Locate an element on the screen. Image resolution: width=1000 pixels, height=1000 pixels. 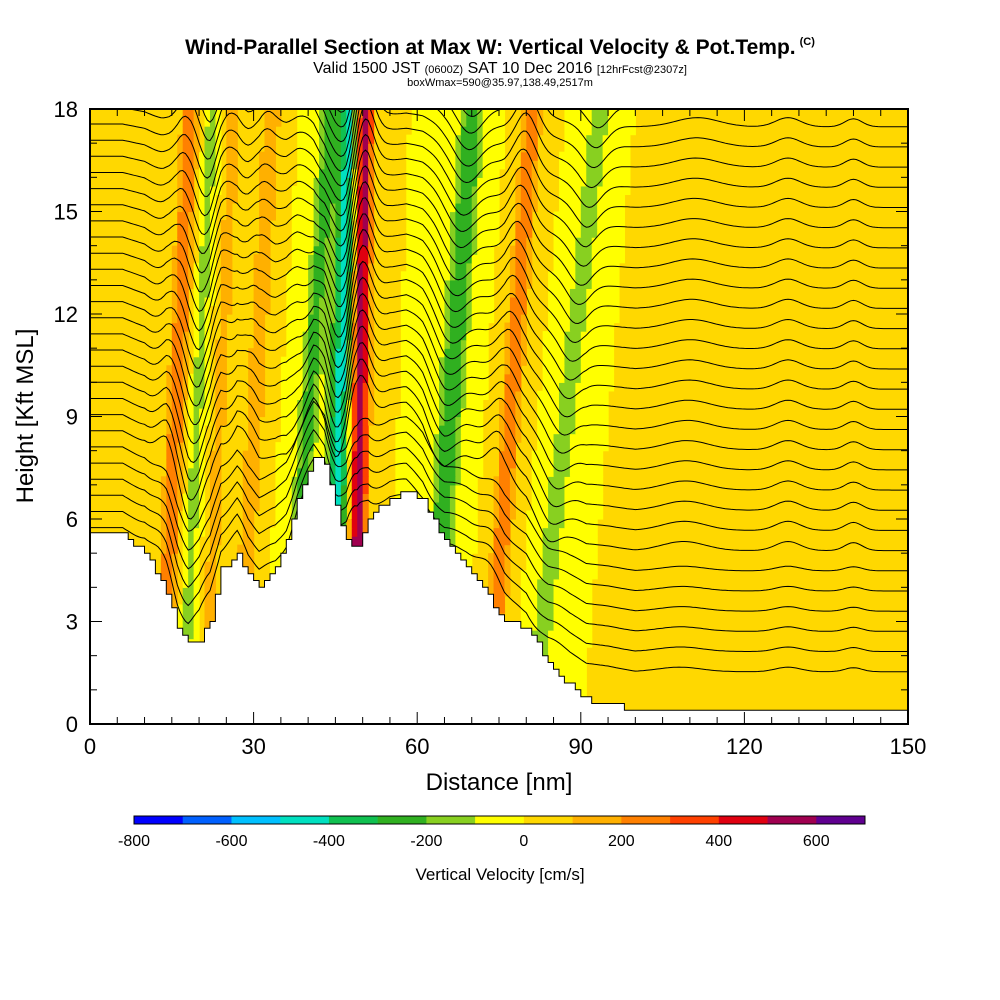
y-axis-label: Height [Kft MSL] is located at coordinates (25, 416).